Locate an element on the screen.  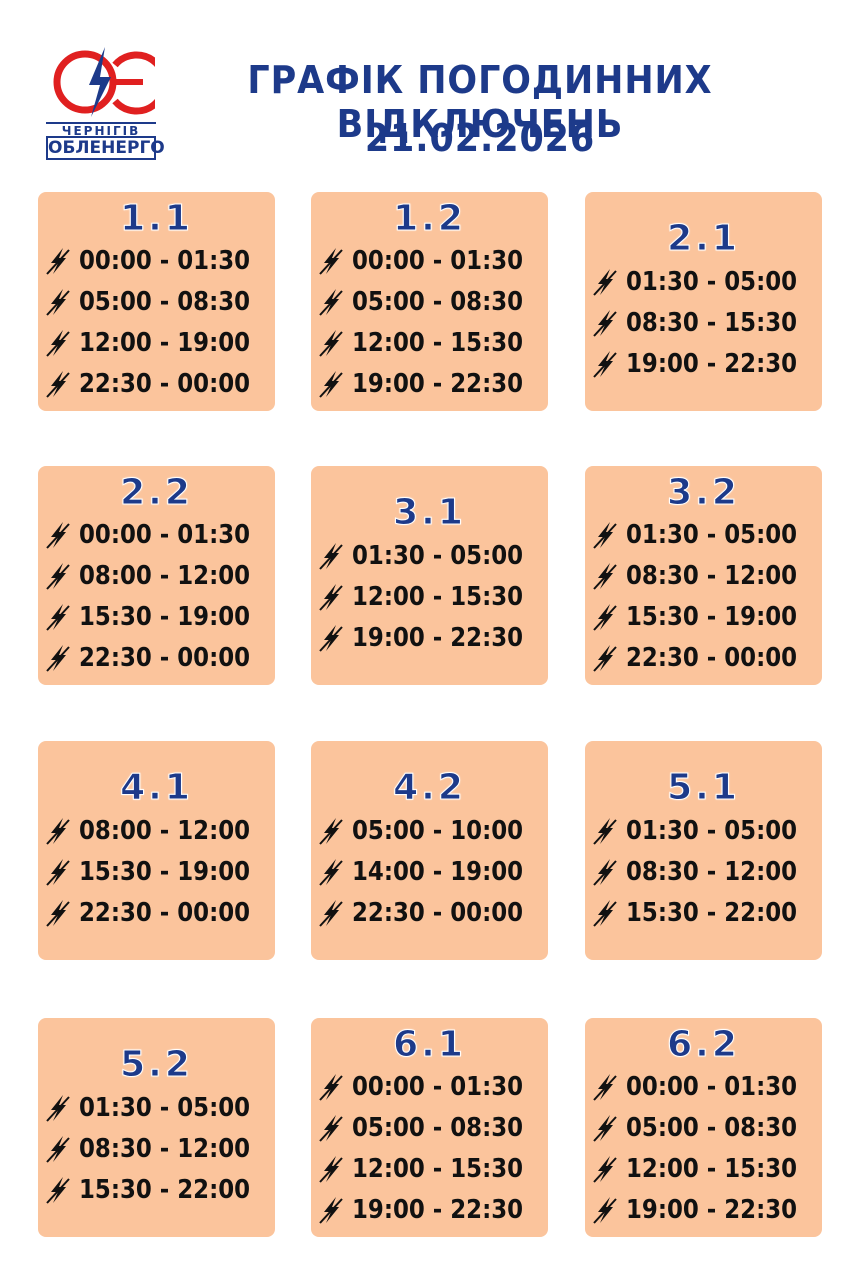
time-range: 05:00 - 10:00 is located at coordinates (437, 830).